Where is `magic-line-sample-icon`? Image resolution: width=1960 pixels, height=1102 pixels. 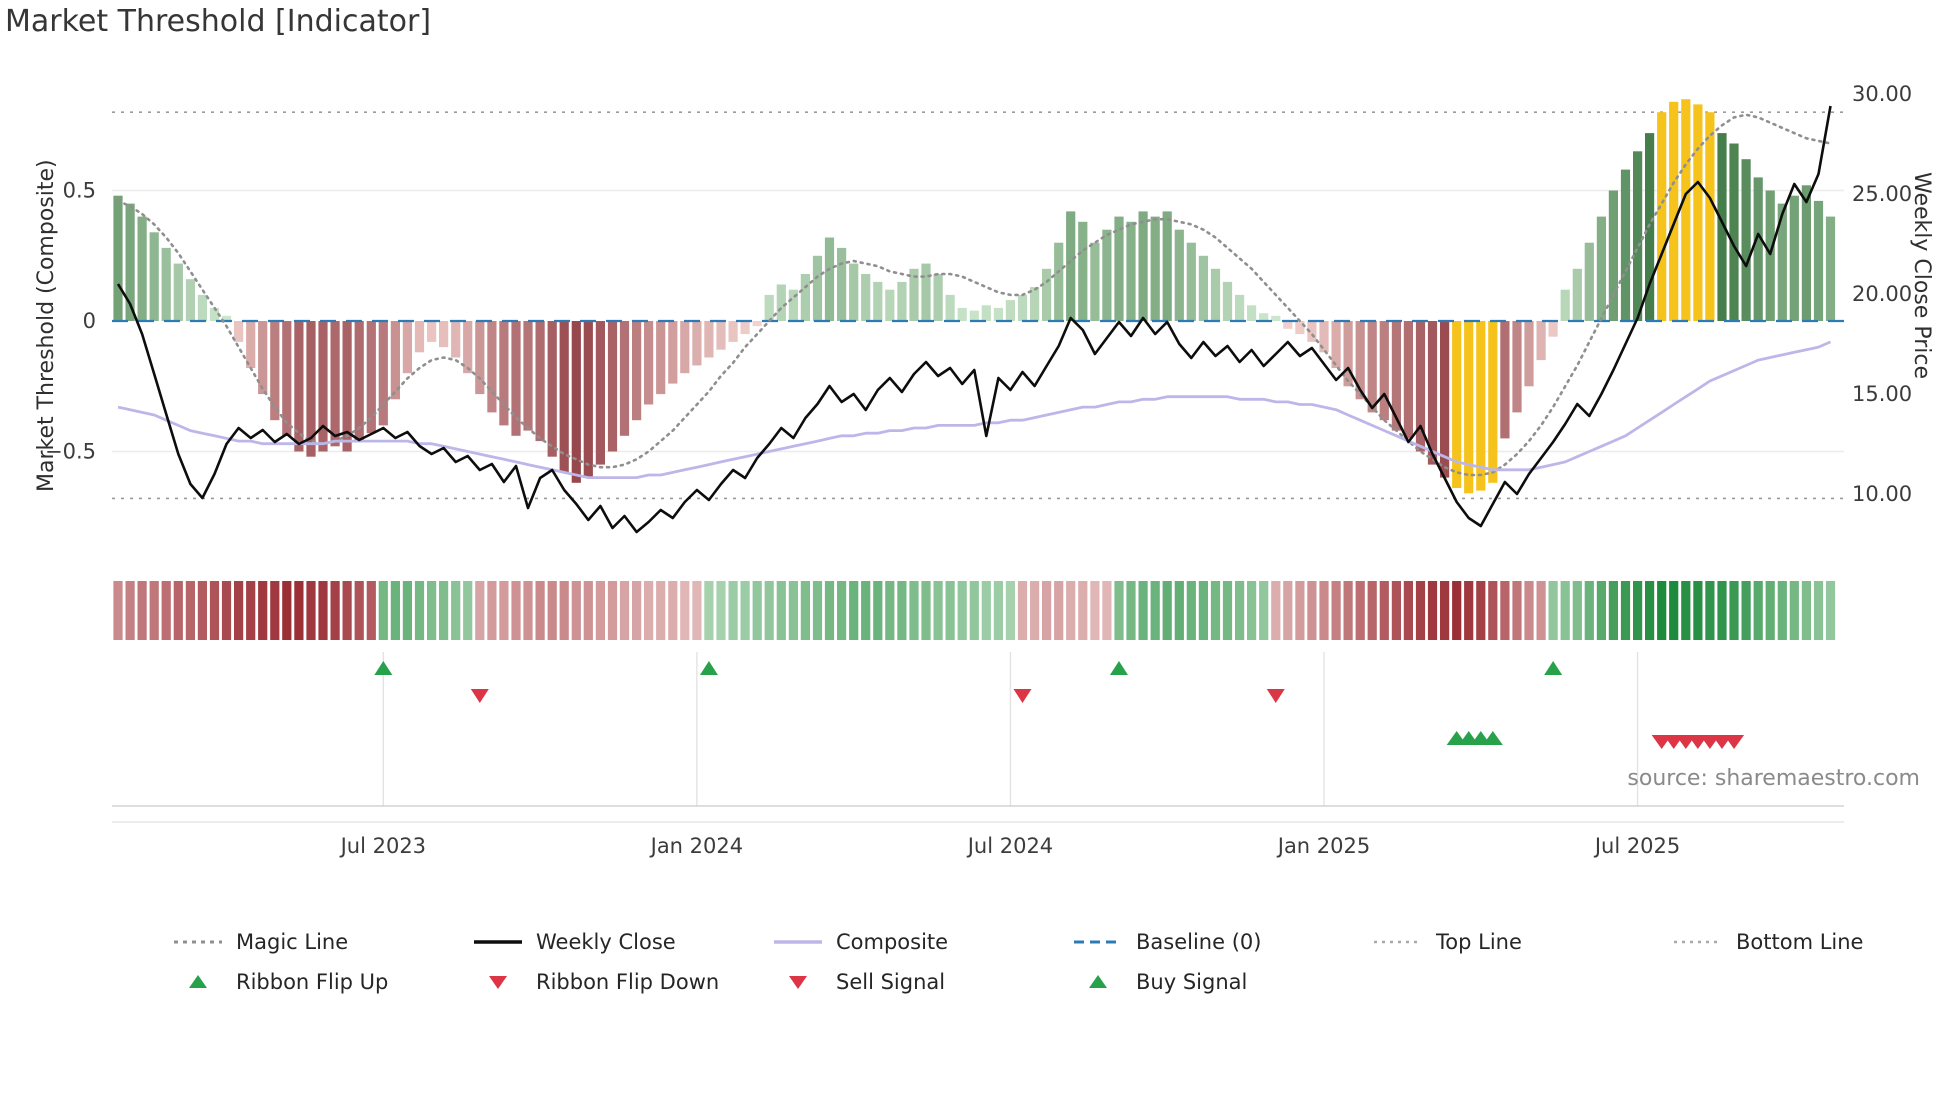
magic-line-sample-icon is located at coordinates (198, 942).